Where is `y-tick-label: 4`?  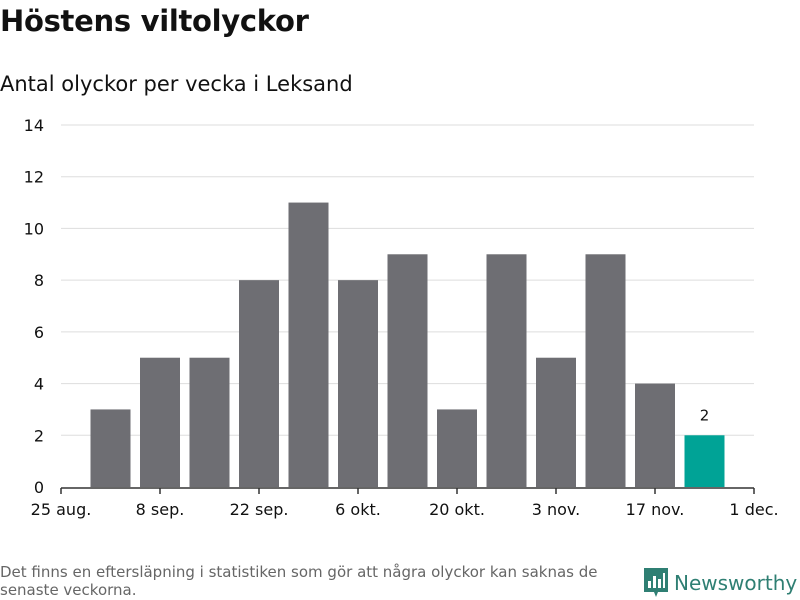
y-tick-label: 4 is located at coordinates (39, 384).